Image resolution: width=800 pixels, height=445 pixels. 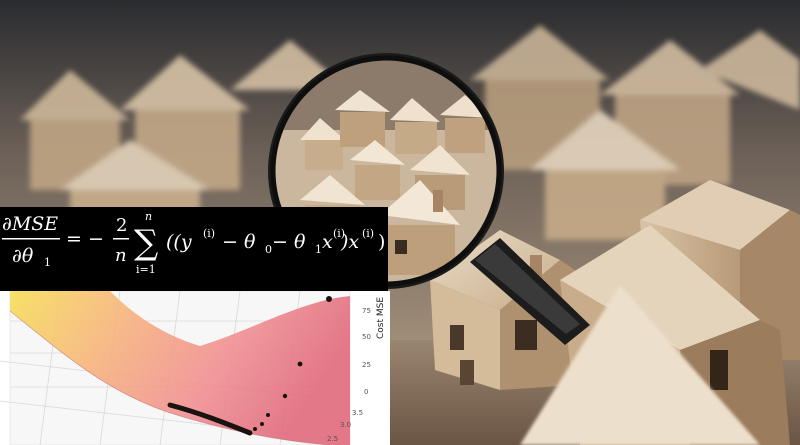 What do you see at coordinates (148, 216) in the screenshot?
I see `sum-upper: n` at bounding box center [148, 216].